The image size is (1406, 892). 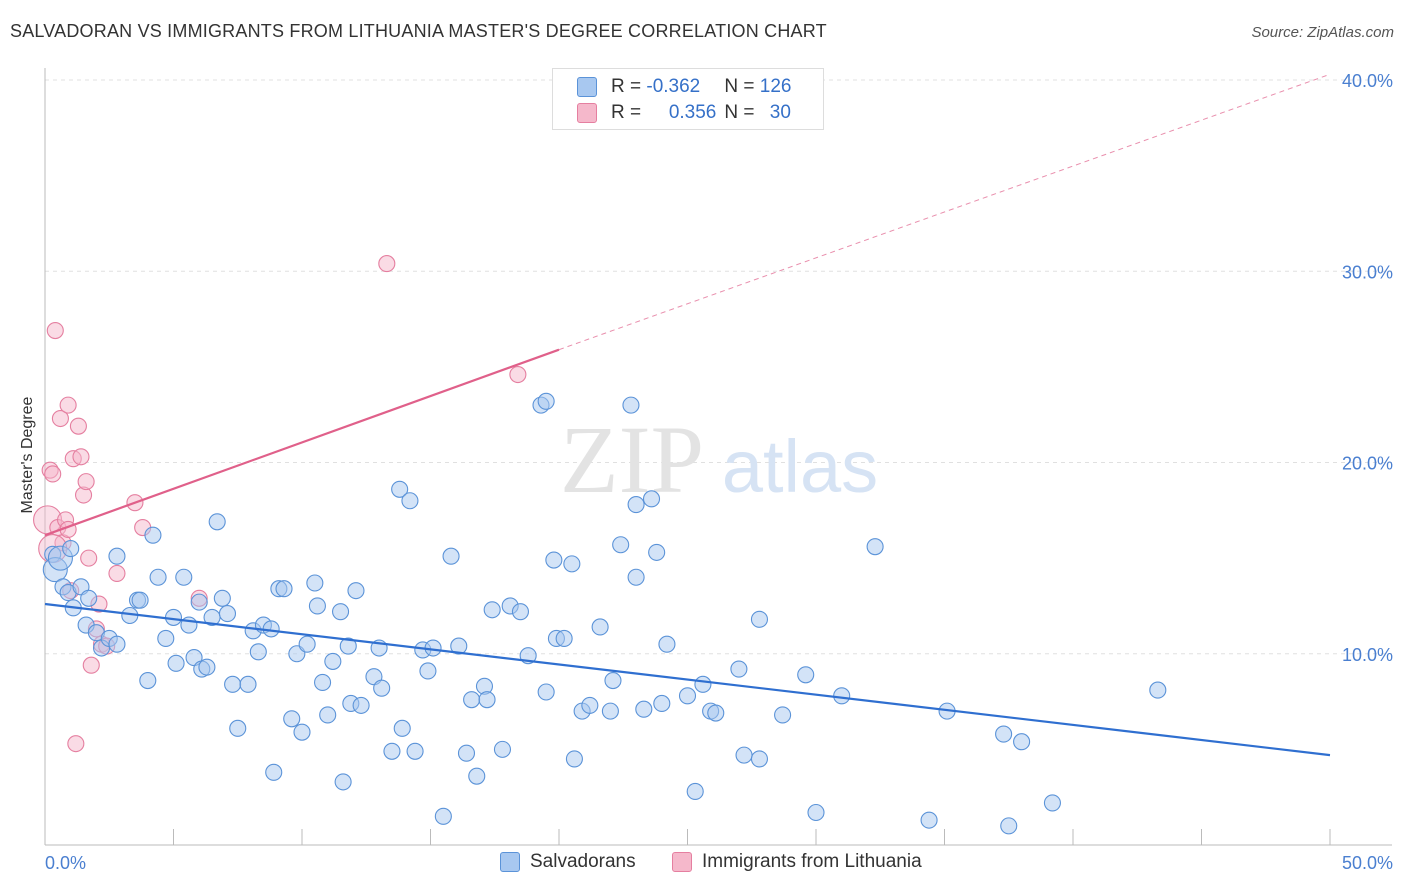 What do you see at coordinates (632, 459) in the screenshot?
I see `watermark-zip: ZIP` at bounding box center [632, 459].